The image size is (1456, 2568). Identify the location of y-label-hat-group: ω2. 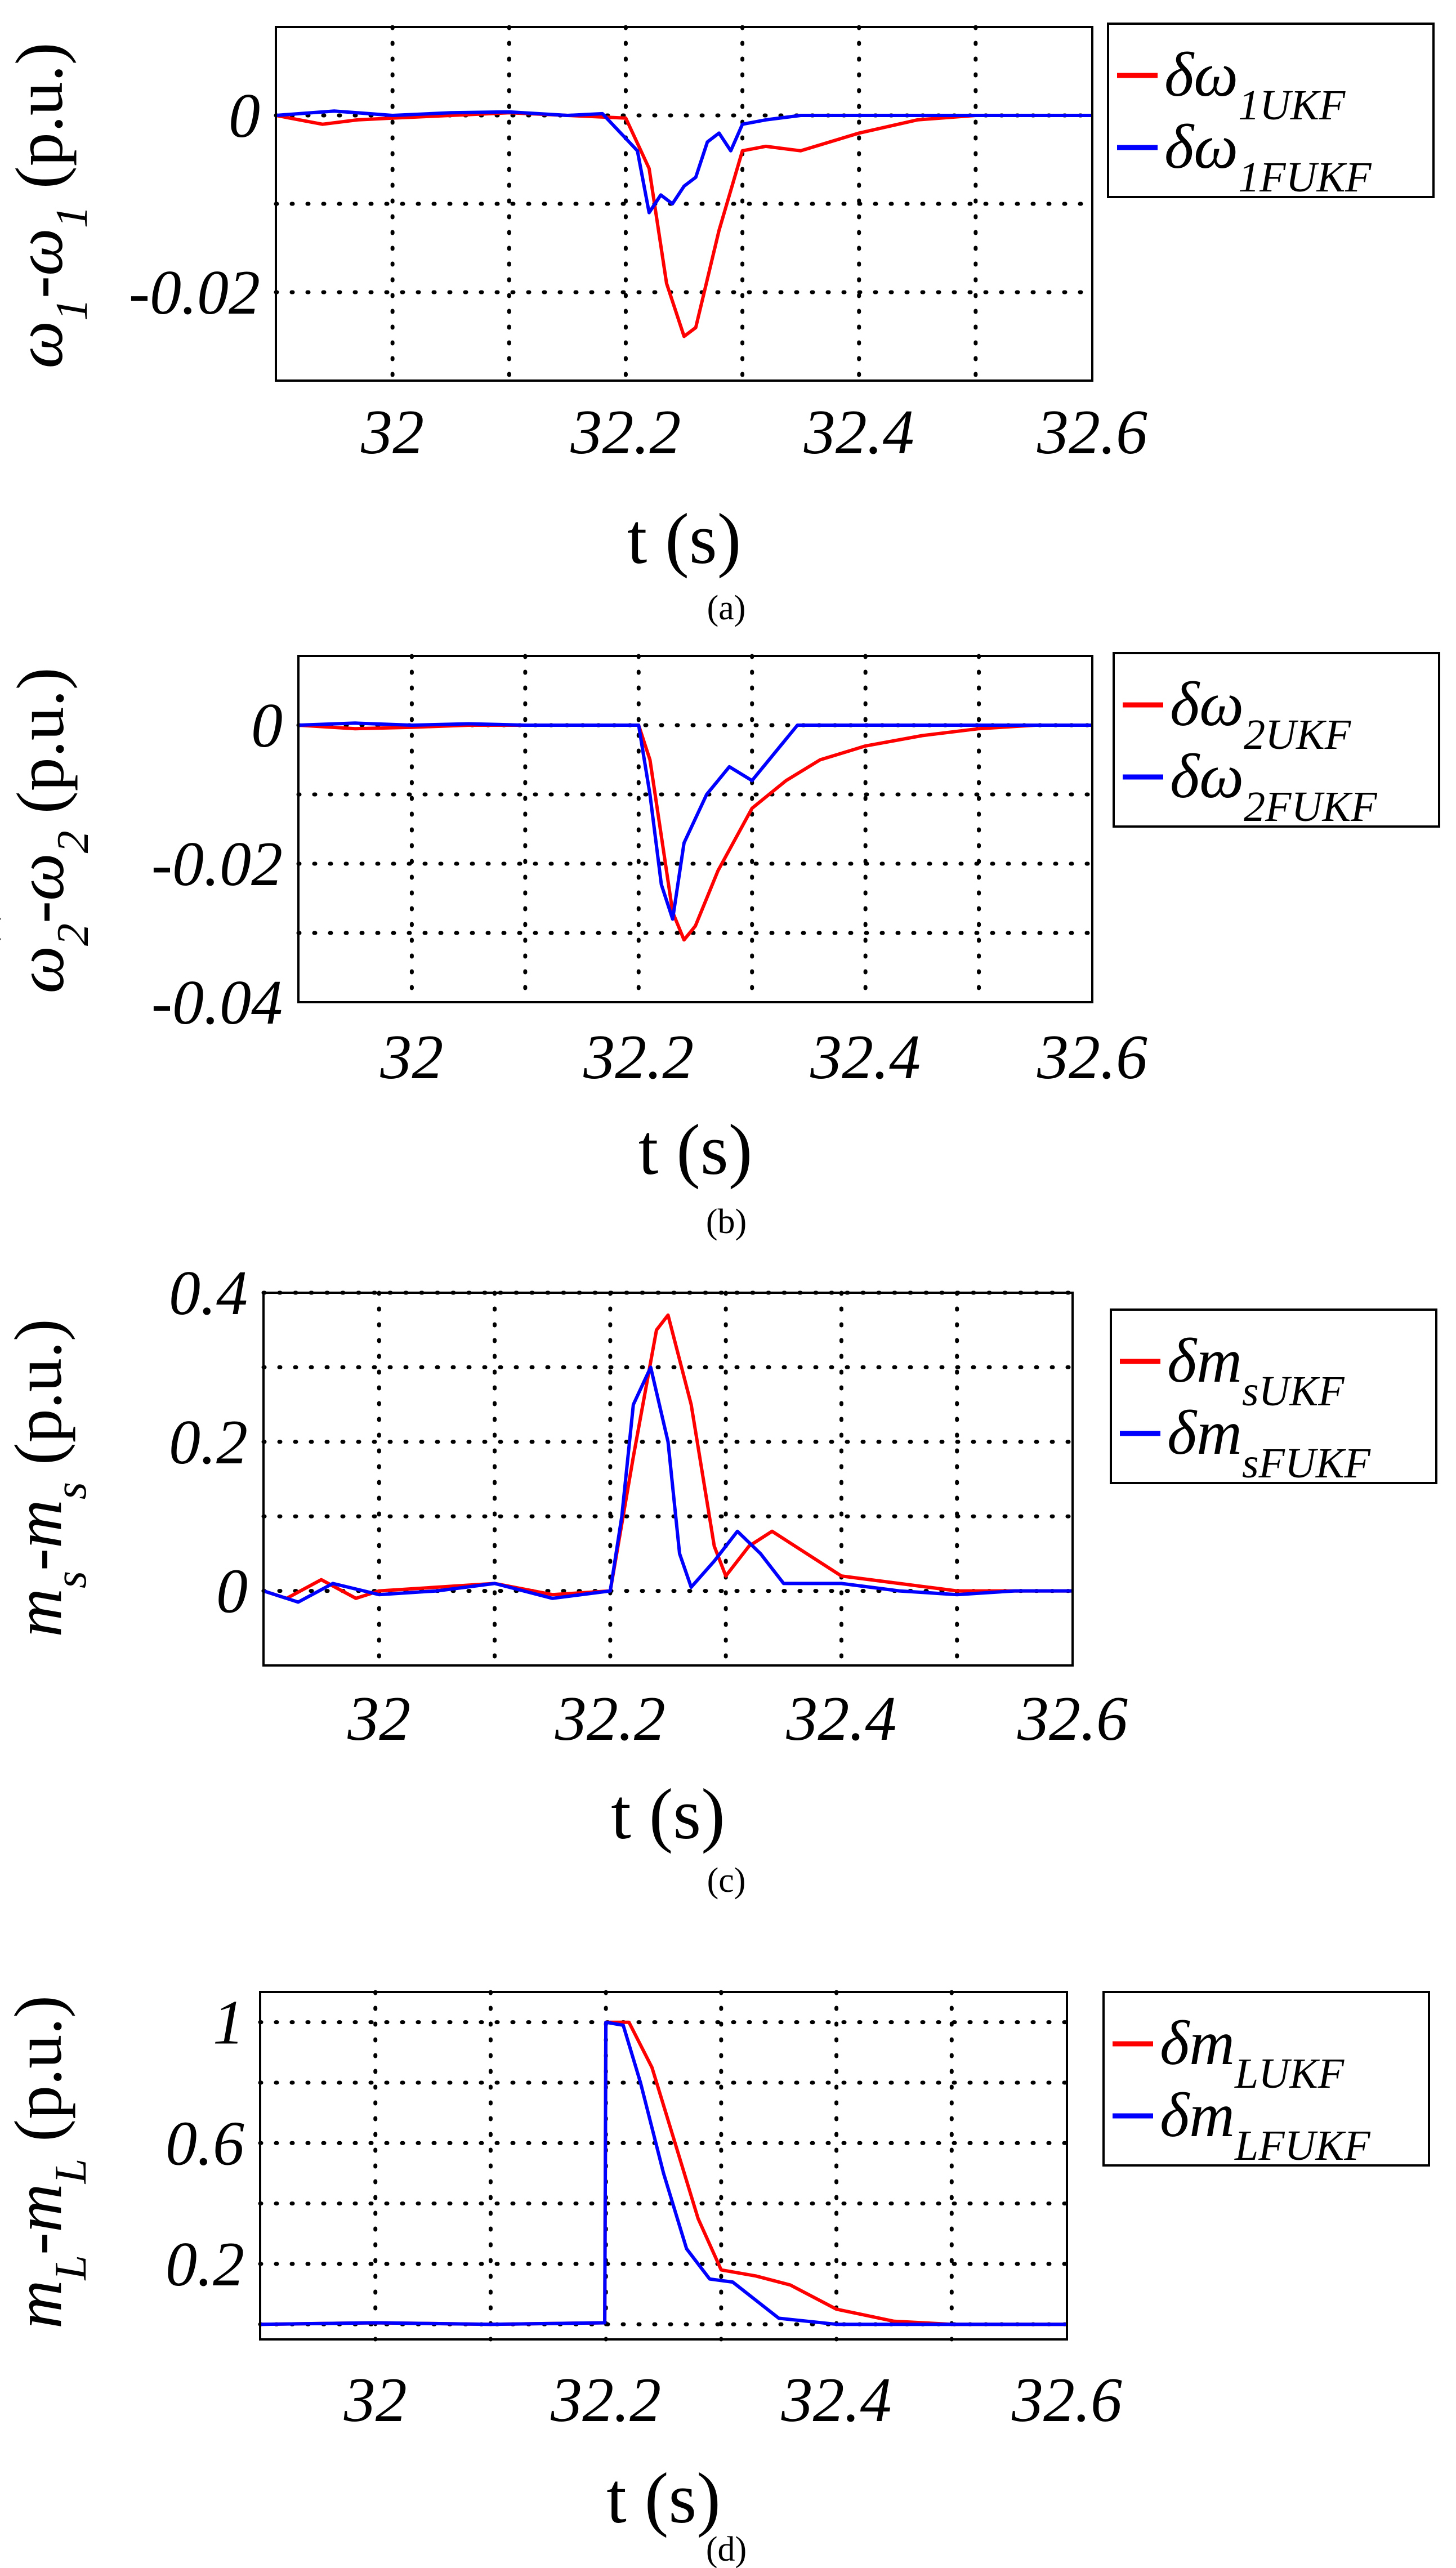
(50, 958).